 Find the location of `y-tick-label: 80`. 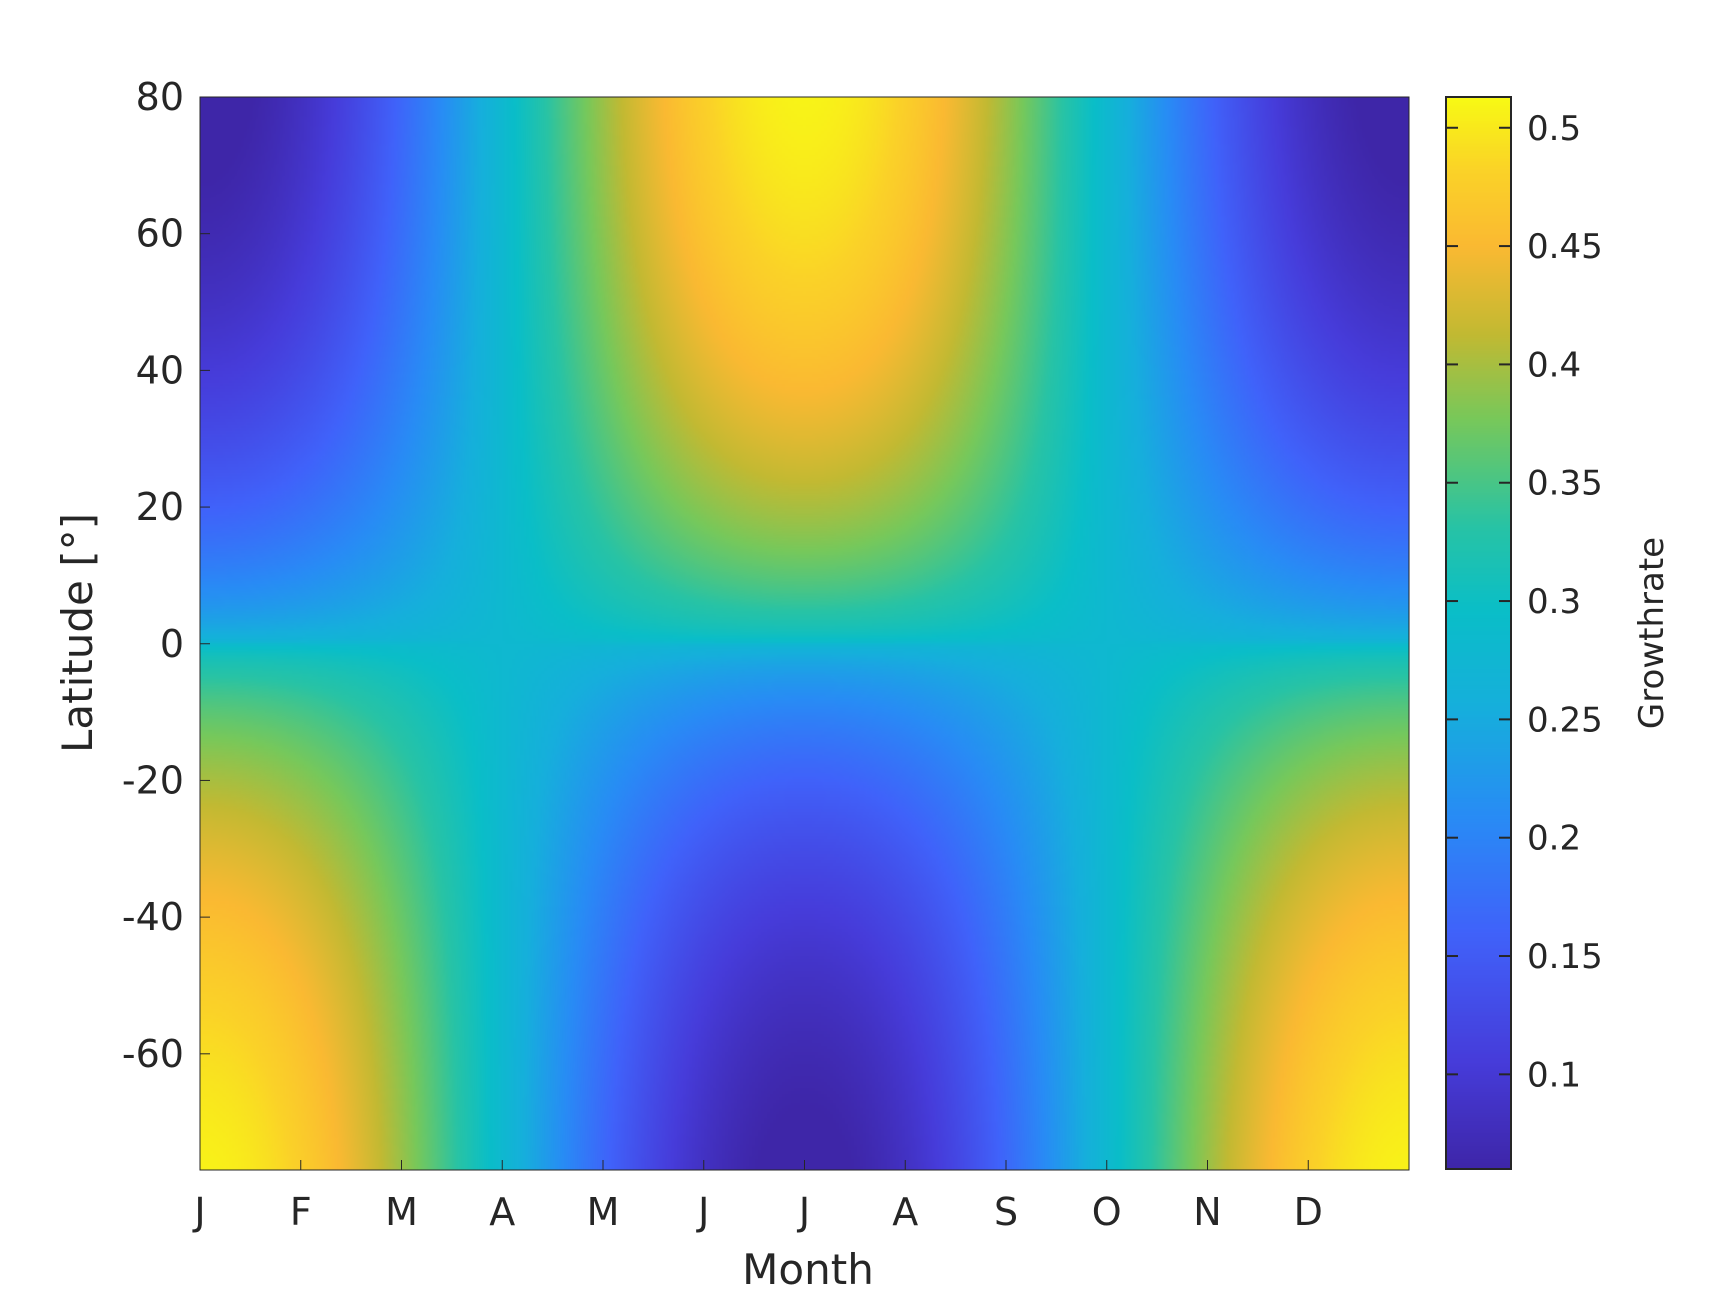

y-tick-label: 80 is located at coordinates (160, 97).